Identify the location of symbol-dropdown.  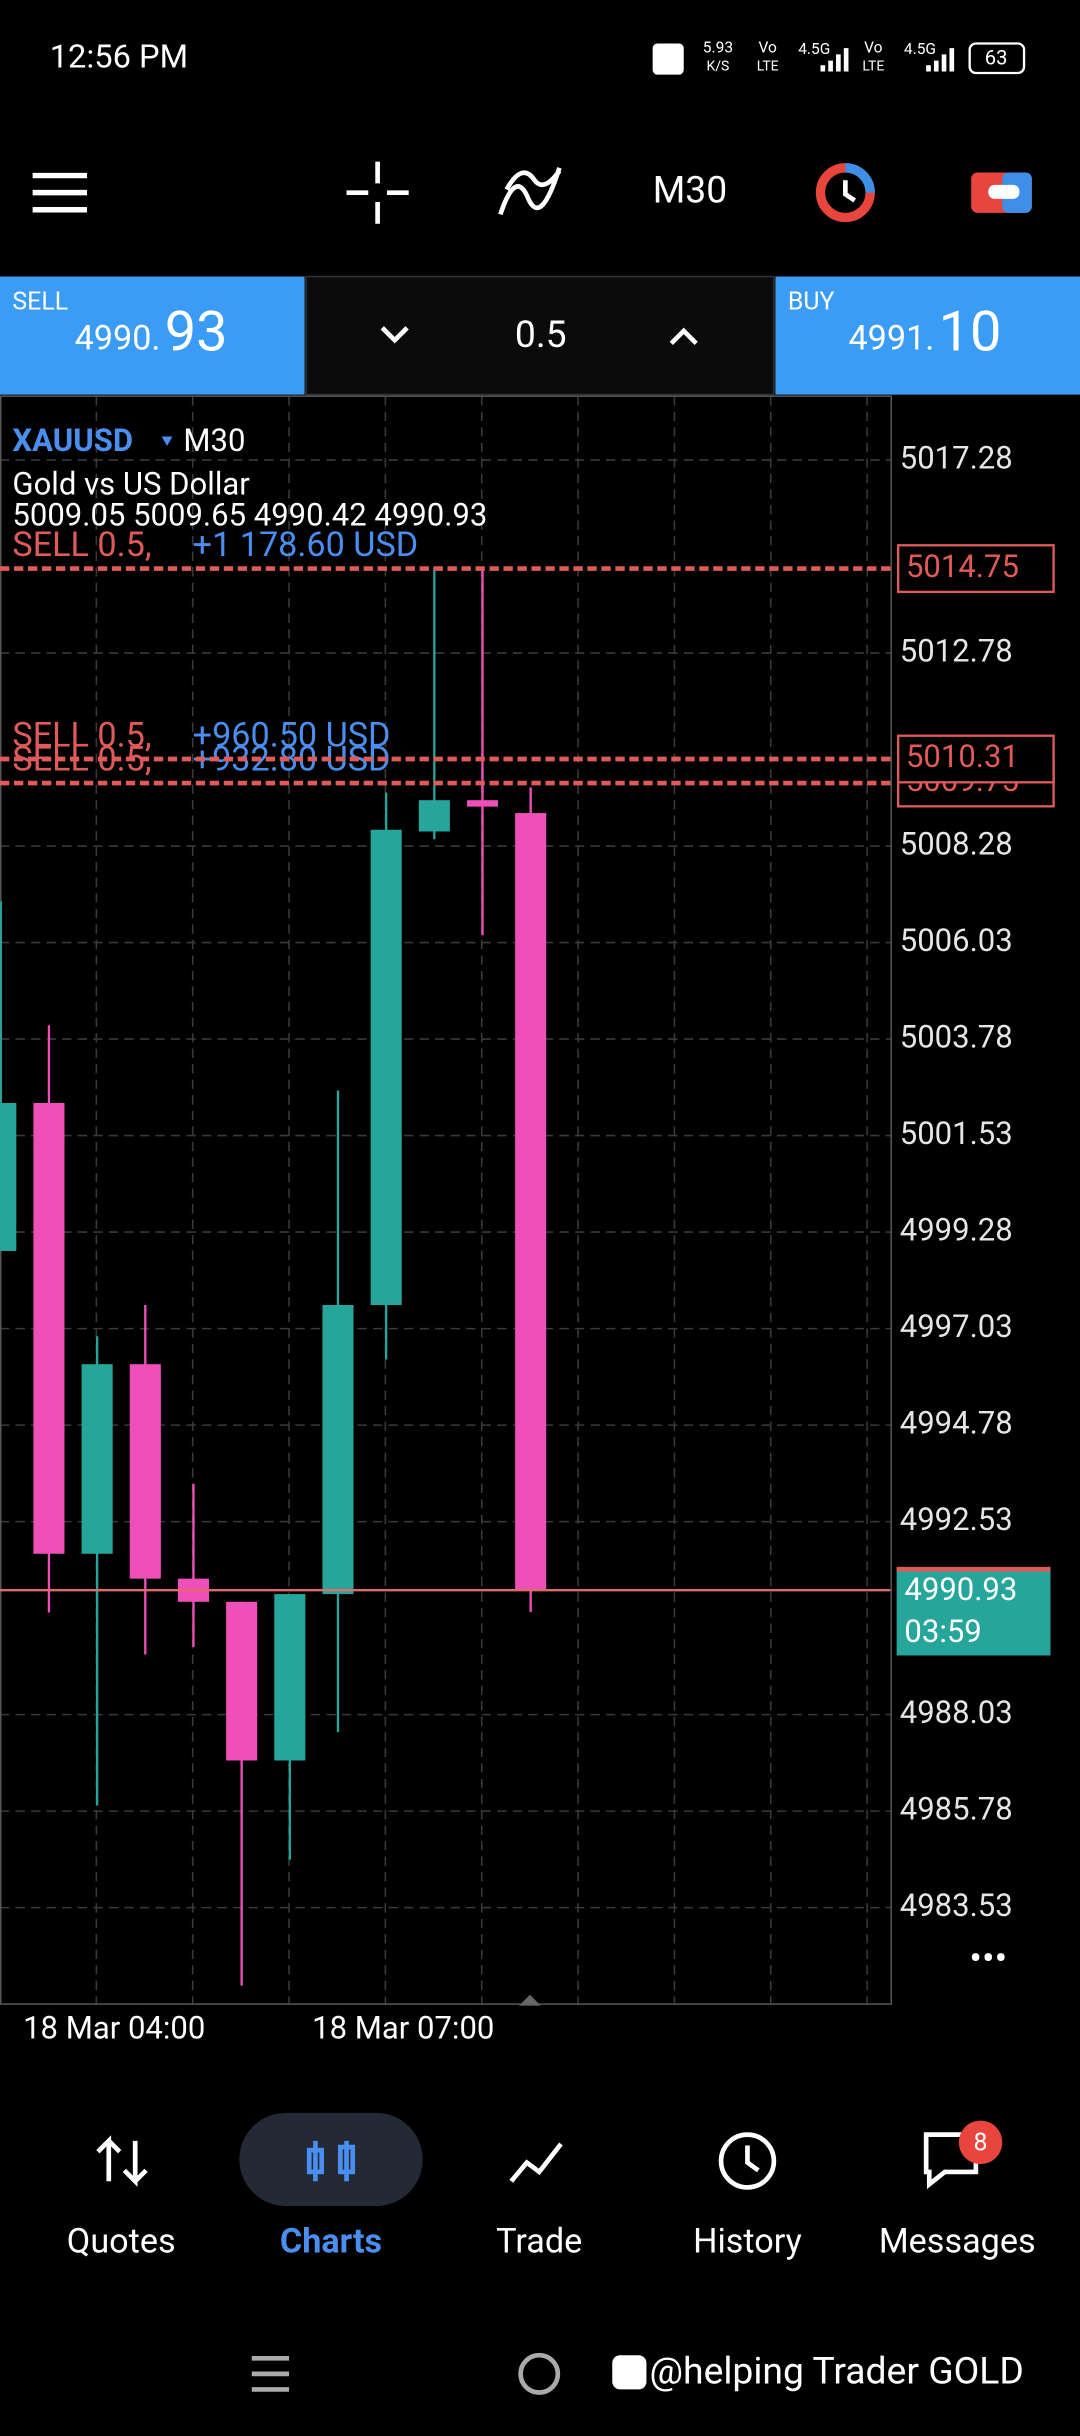
(167, 441).